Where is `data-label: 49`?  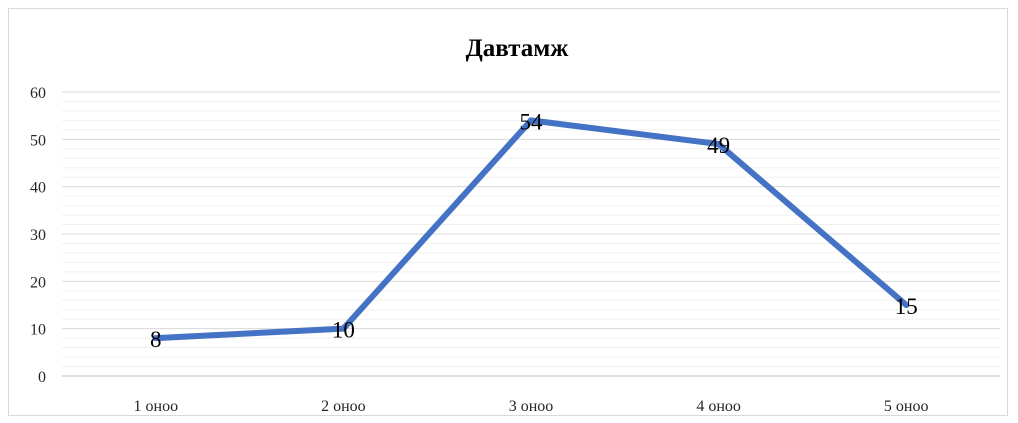 data-label: 49 is located at coordinates (718, 145).